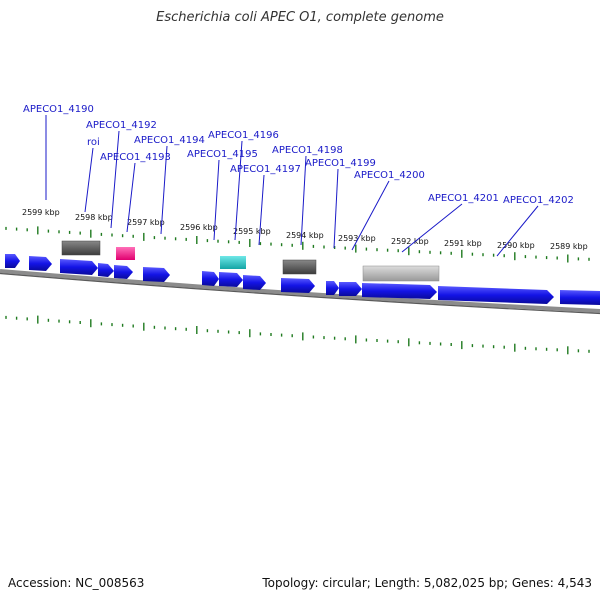 This screenshot has width=600, height=600. I want to click on gene-track, so click(302, 279).